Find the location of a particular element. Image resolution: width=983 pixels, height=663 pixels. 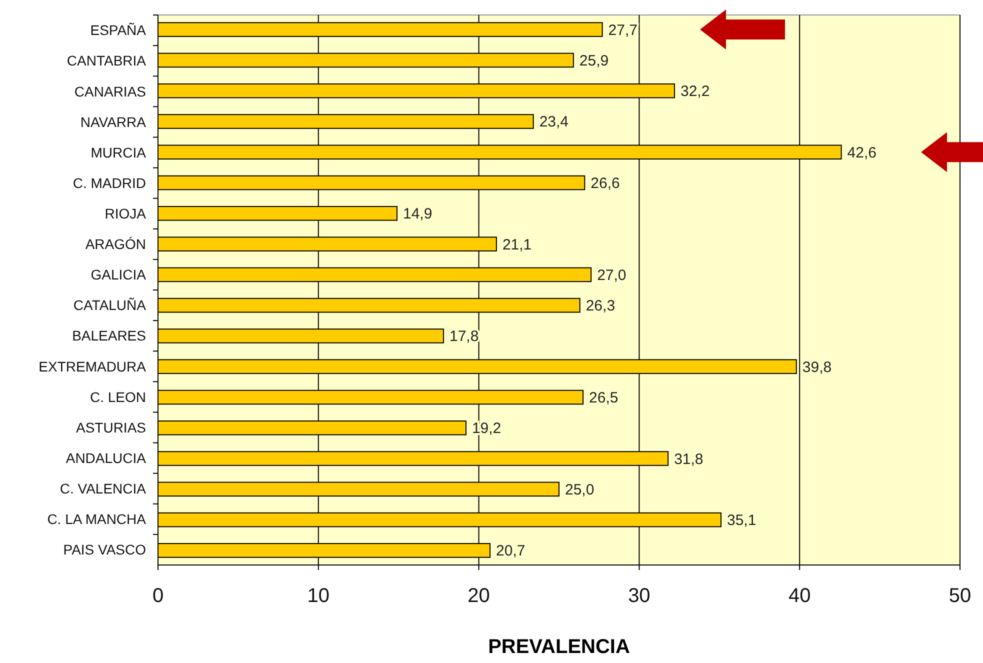

x-tick-label: 30 is located at coordinates (639, 596).